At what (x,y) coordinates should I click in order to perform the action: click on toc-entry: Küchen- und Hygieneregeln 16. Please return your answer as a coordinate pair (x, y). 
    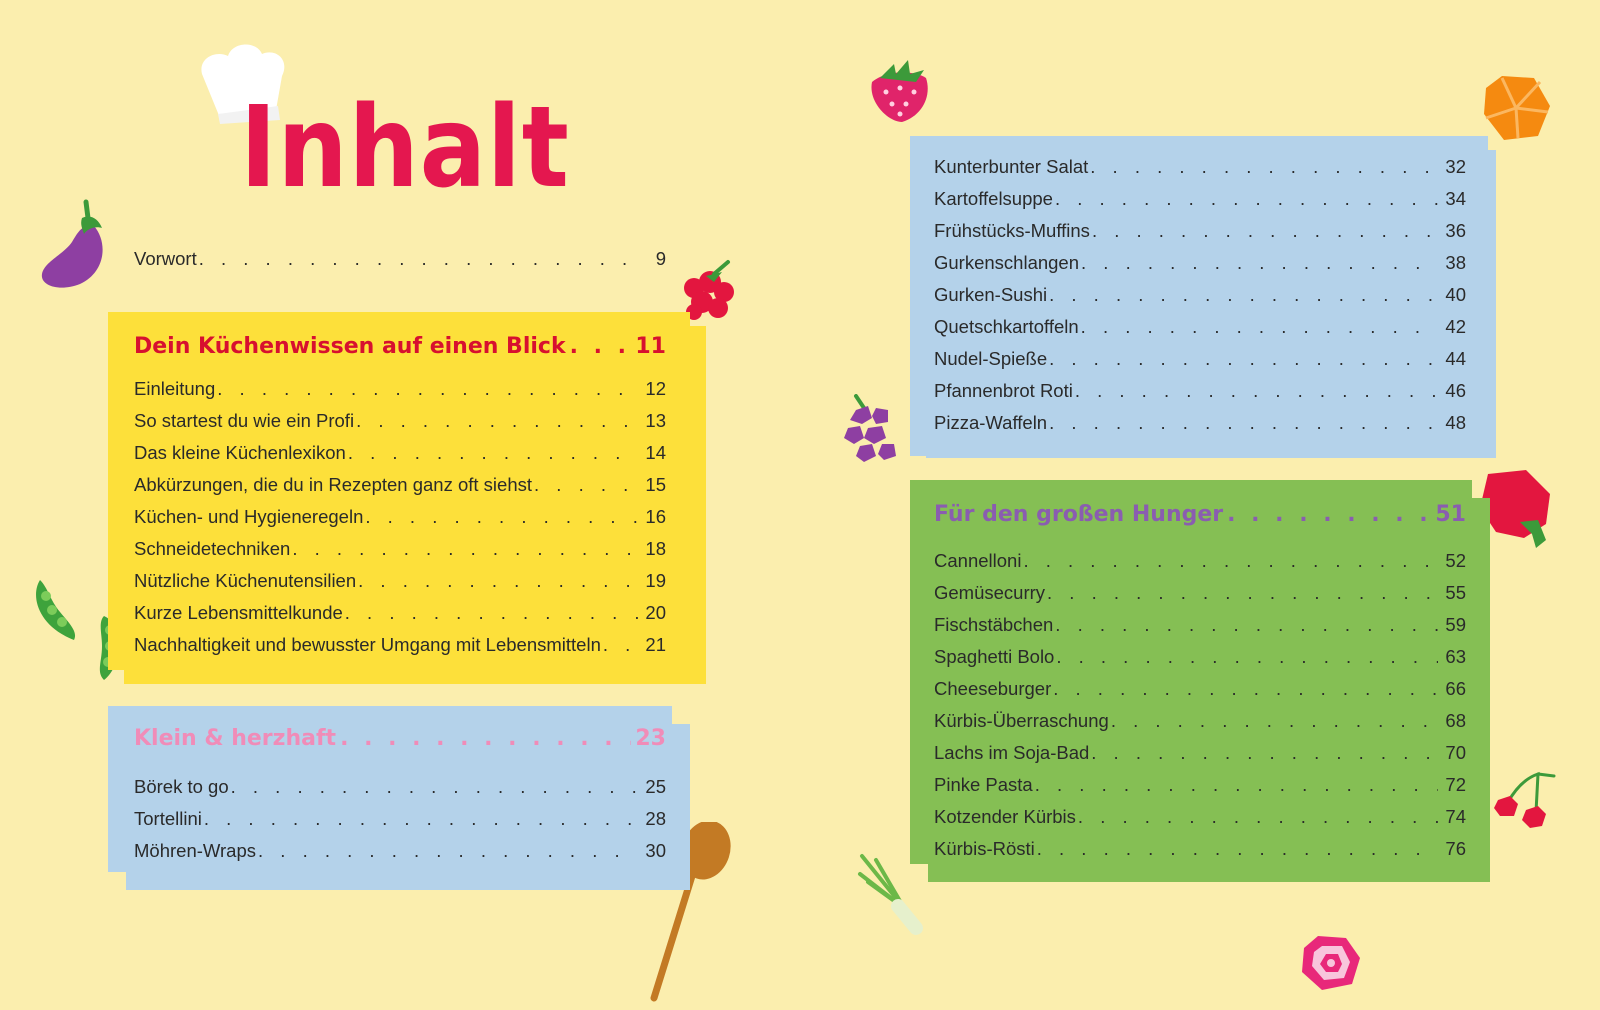
    Looking at the image, I should click on (400, 517).